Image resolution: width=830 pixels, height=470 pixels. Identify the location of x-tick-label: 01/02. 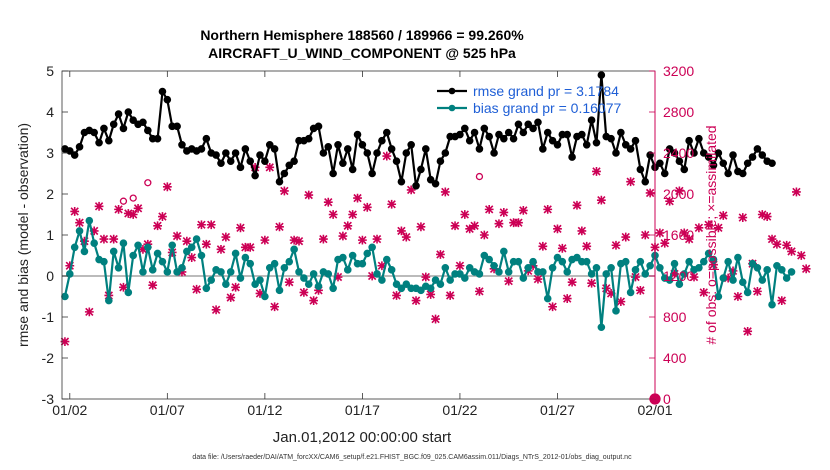
(69, 410).